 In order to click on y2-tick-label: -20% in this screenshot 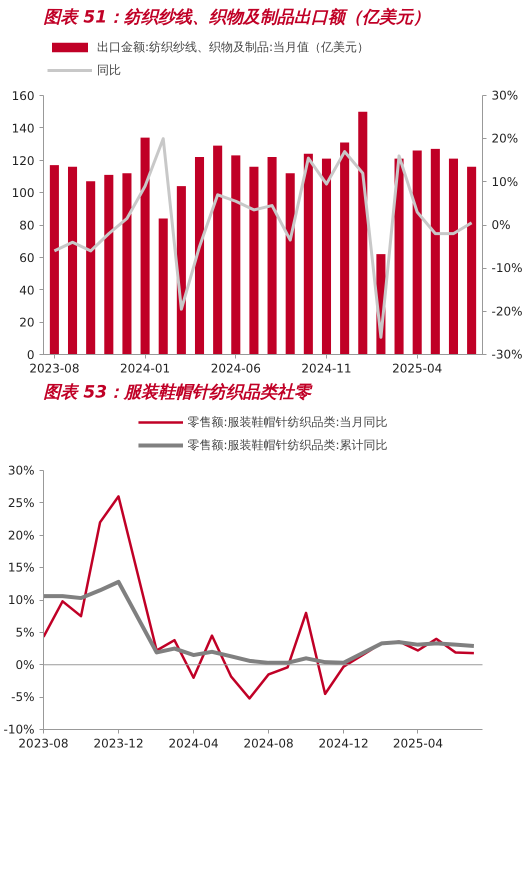, I will do `click(507, 311)`.